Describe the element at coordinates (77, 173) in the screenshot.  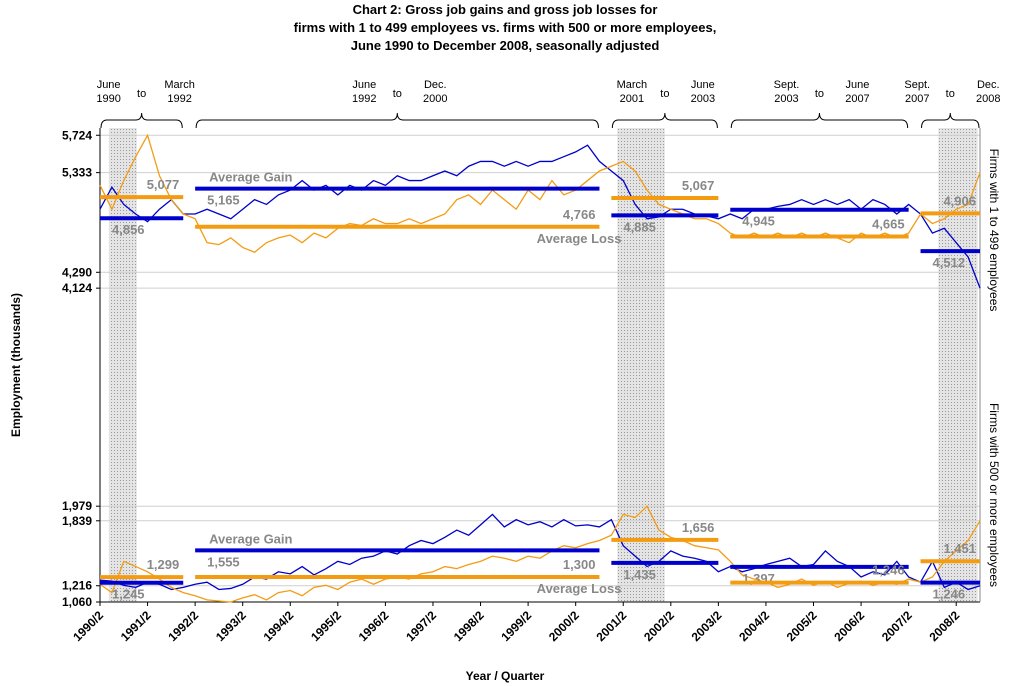
I see `y-tick-label: 5,333` at that location.